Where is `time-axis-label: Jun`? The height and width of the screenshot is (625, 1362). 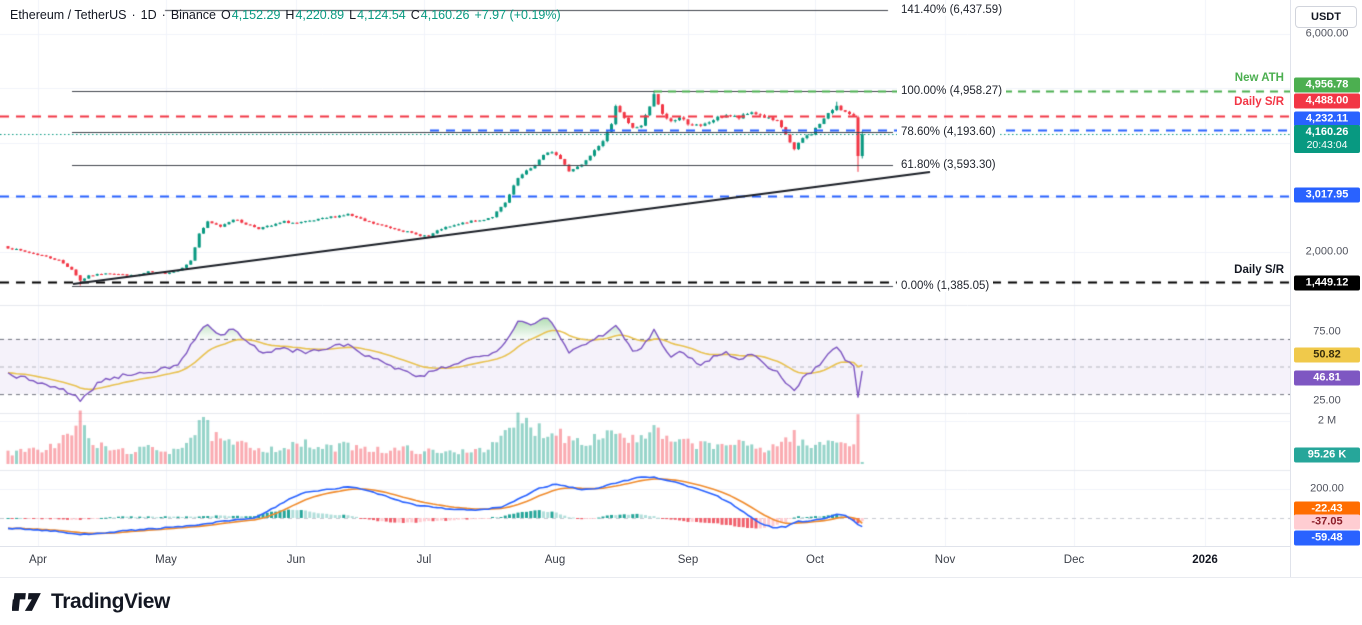 time-axis-label: Jun is located at coordinates (296, 560).